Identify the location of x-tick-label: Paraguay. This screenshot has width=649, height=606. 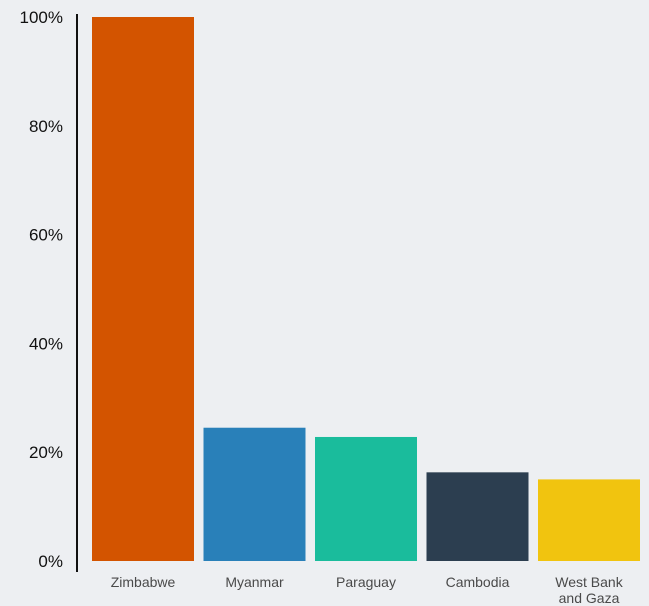
(366, 582).